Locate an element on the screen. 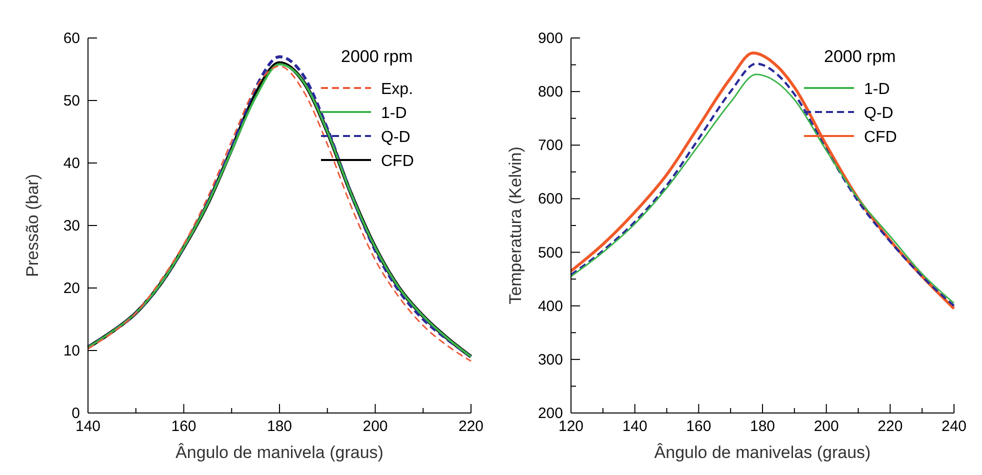 This screenshot has width=982, height=475. y-tick-label: 600 is located at coordinates (550, 199).